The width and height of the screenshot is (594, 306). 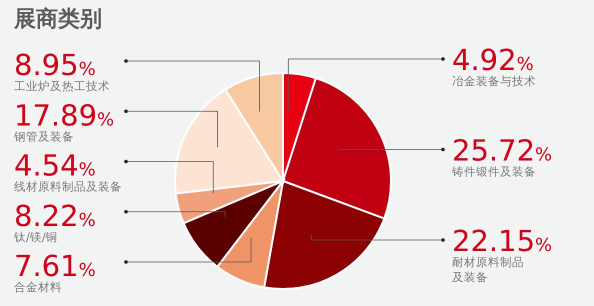 I want to click on slice-label: 铸件锻件及装备, so click(x=493, y=171).